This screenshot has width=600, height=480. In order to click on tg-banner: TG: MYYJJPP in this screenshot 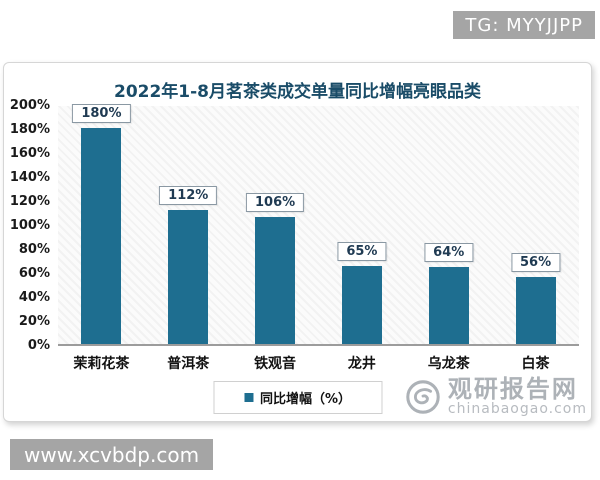, I will do `click(524, 25)`.